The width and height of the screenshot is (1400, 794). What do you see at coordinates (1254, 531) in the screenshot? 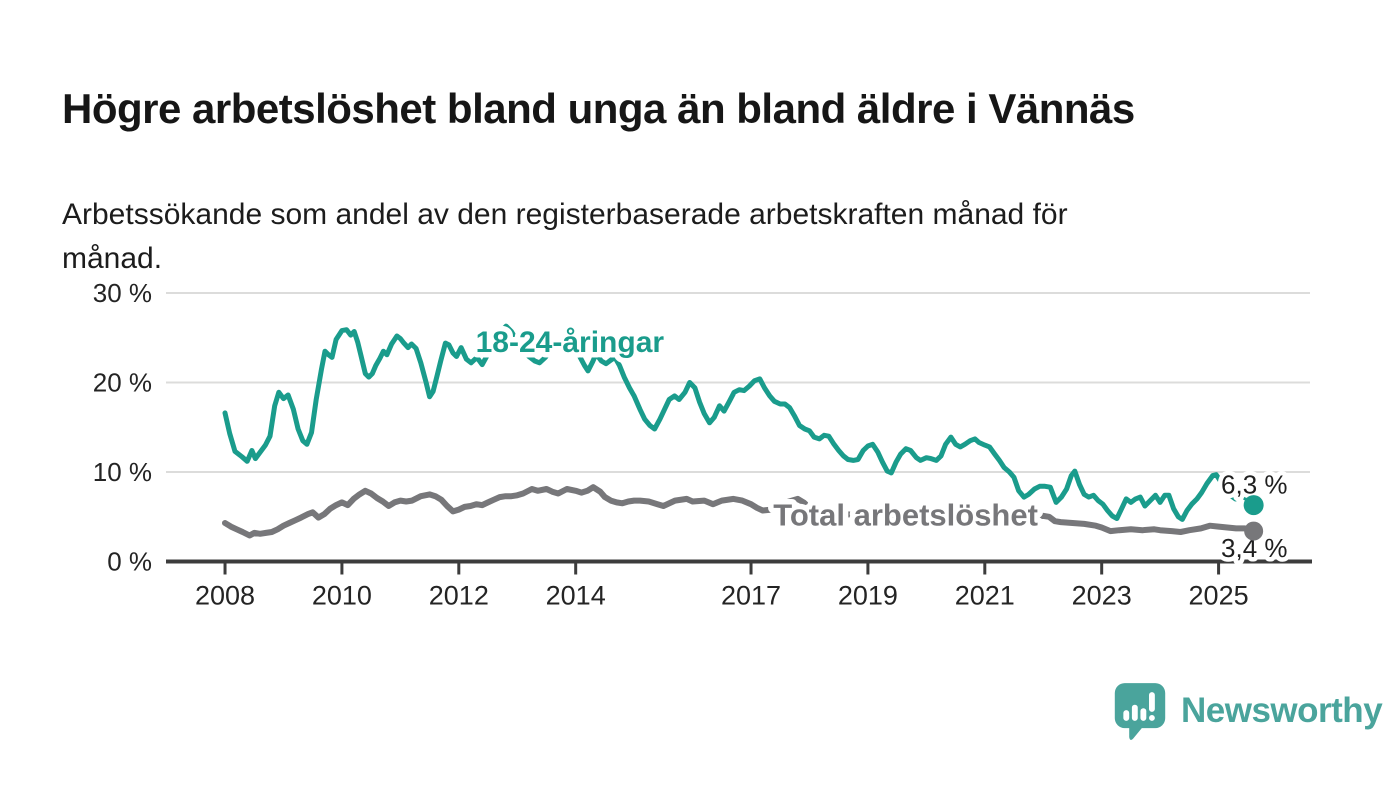
I see `end-dot-total` at bounding box center [1254, 531].